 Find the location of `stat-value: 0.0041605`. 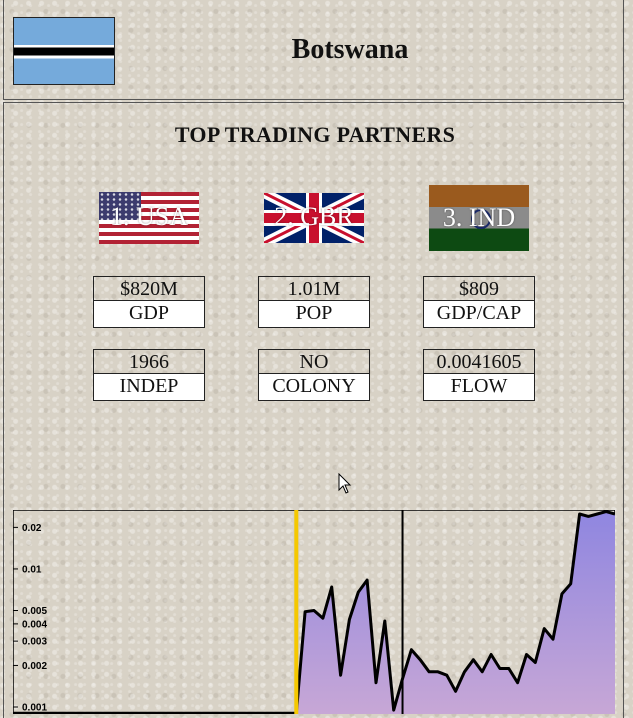

stat-value: 0.0041605 is located at coordinates (479, 361).